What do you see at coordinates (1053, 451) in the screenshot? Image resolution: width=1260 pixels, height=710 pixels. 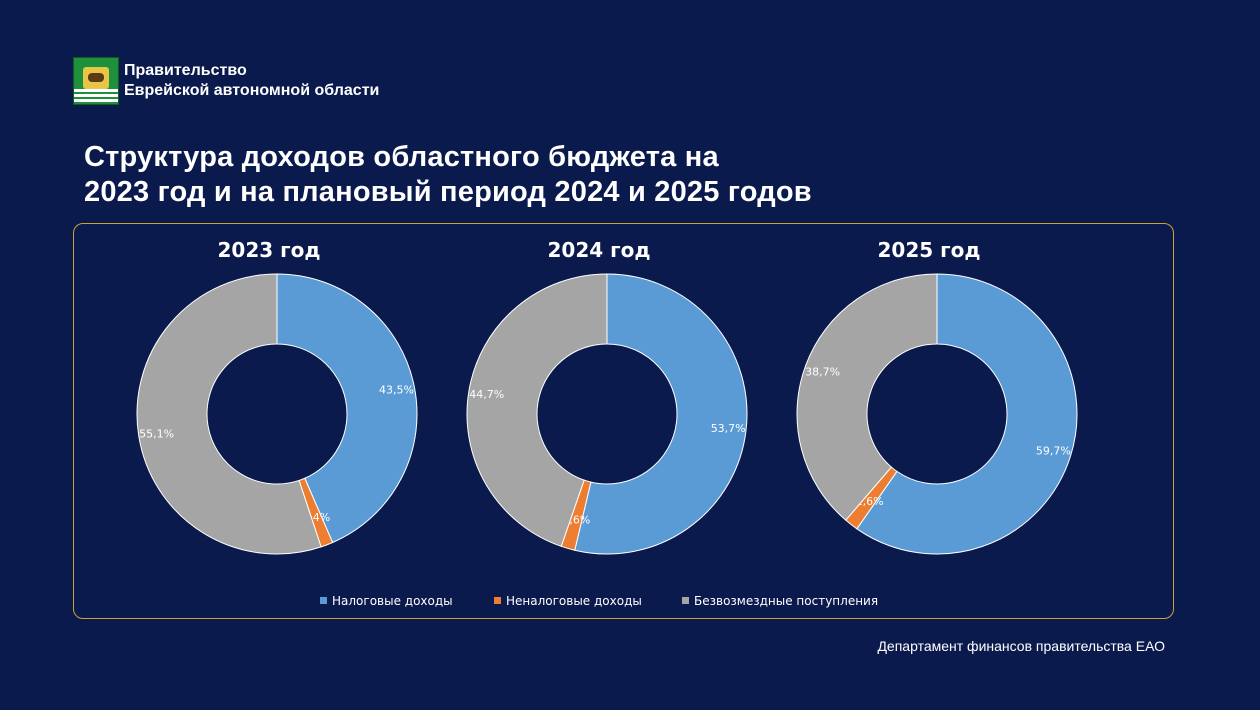 I see `data-label: 59,7%` at bounding box center [1053, 451].